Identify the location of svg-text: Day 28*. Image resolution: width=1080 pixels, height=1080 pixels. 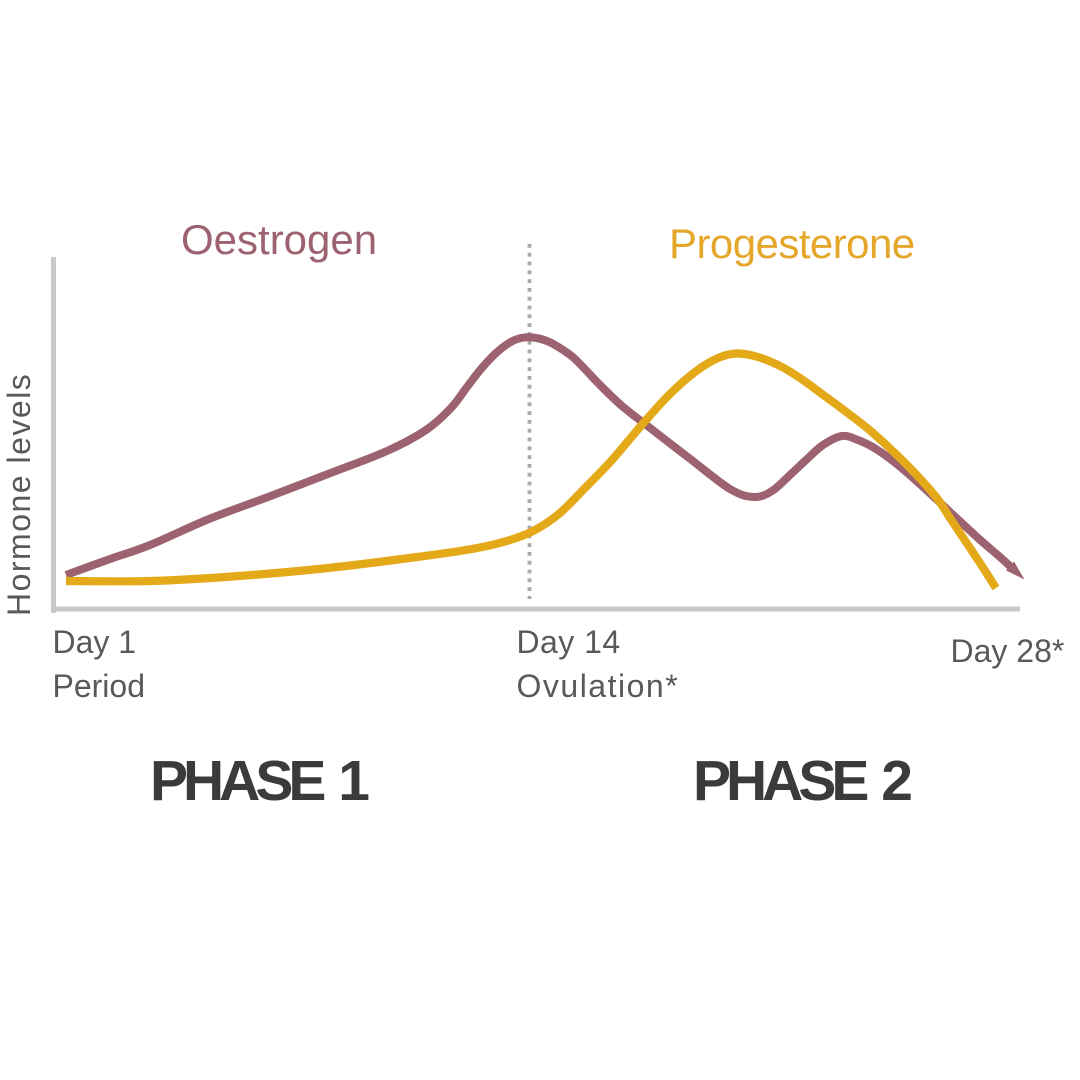
(1008, 651).